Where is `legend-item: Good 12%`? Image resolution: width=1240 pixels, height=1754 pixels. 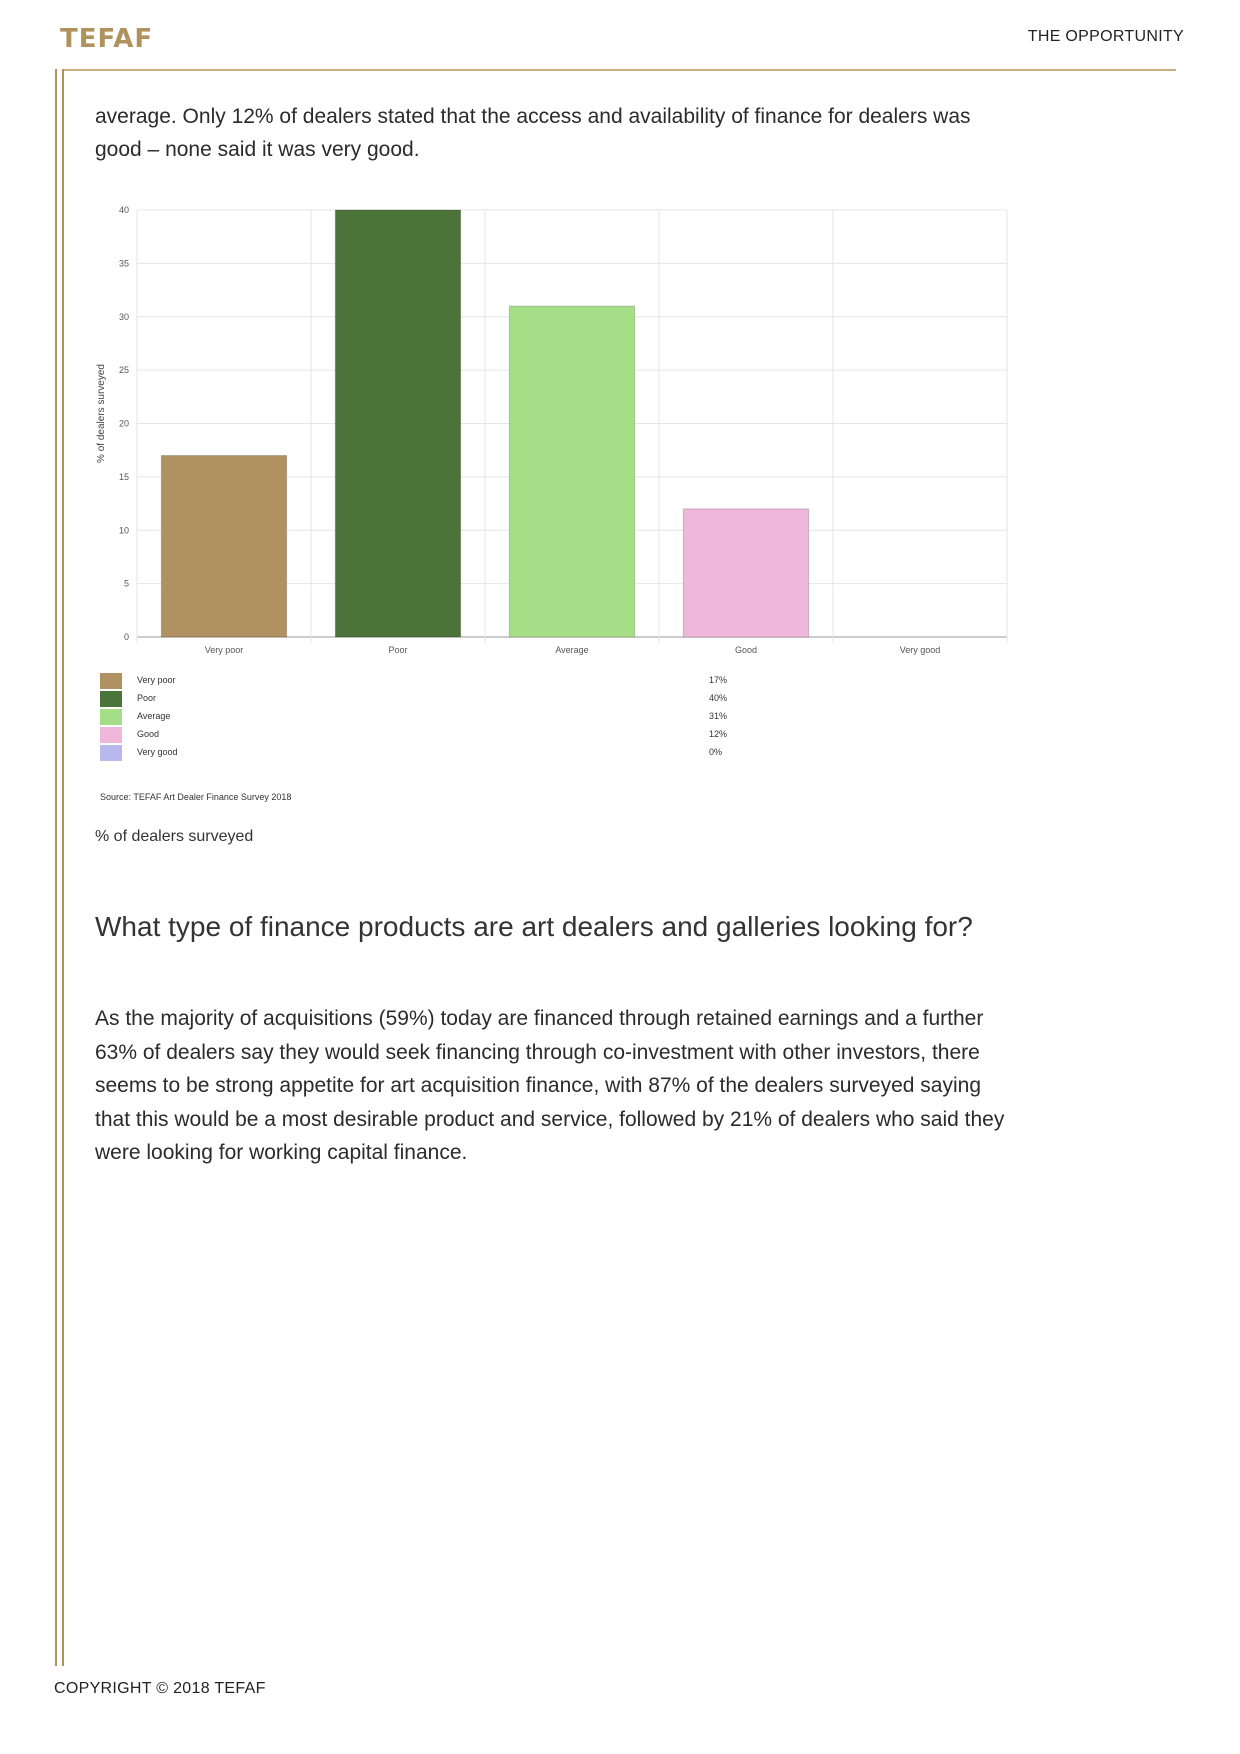 legend-item: Good 12% is located at coordinates (450, 736).